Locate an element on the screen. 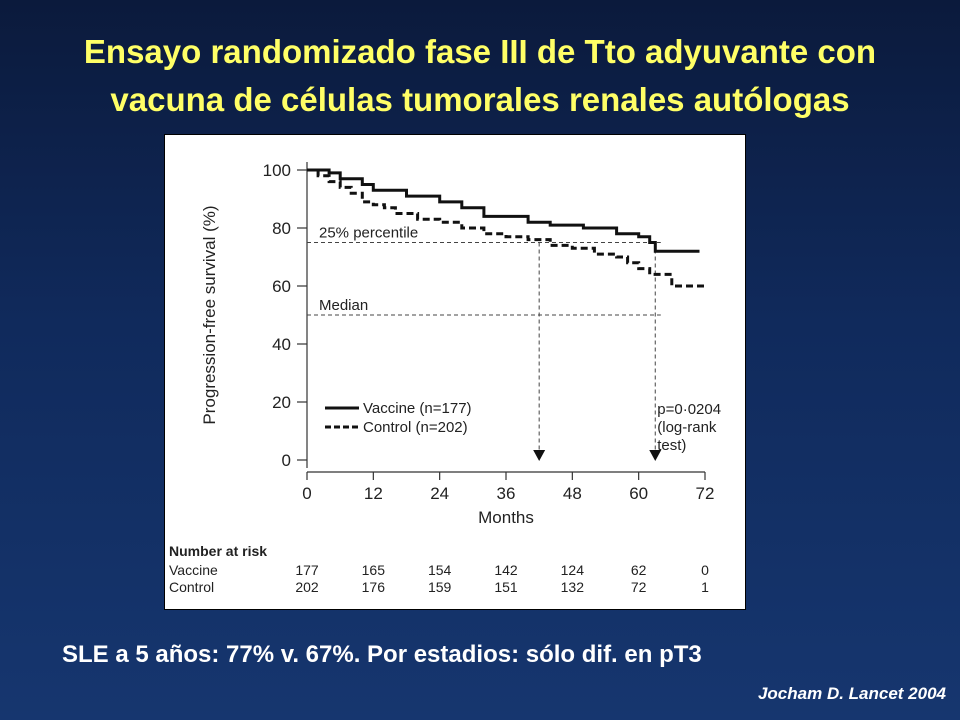 The image size is (960, 720). risk-table-row-label: Vaccine is located at coordinates (193, 570).